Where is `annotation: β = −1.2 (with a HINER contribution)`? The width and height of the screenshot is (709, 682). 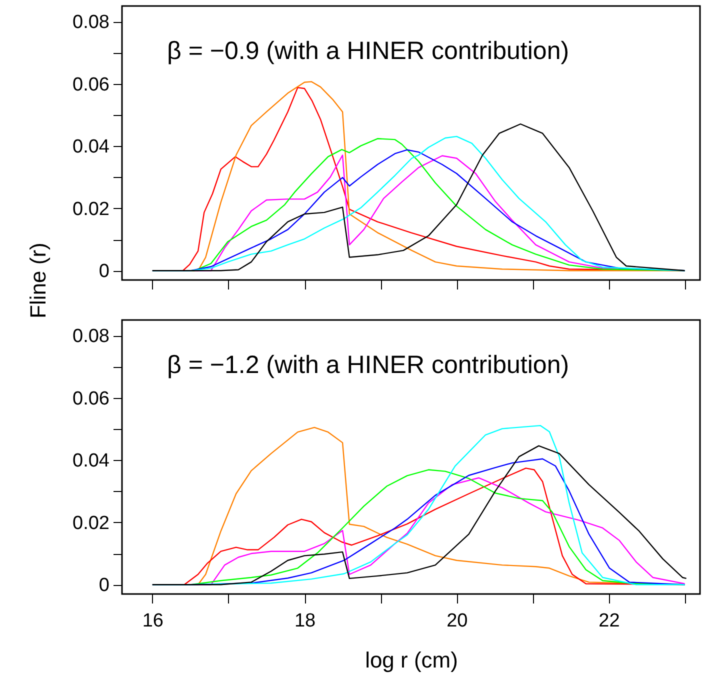 annotation: β = −1.2 (with a HINER contribution) is located at coordinates (368, 365).